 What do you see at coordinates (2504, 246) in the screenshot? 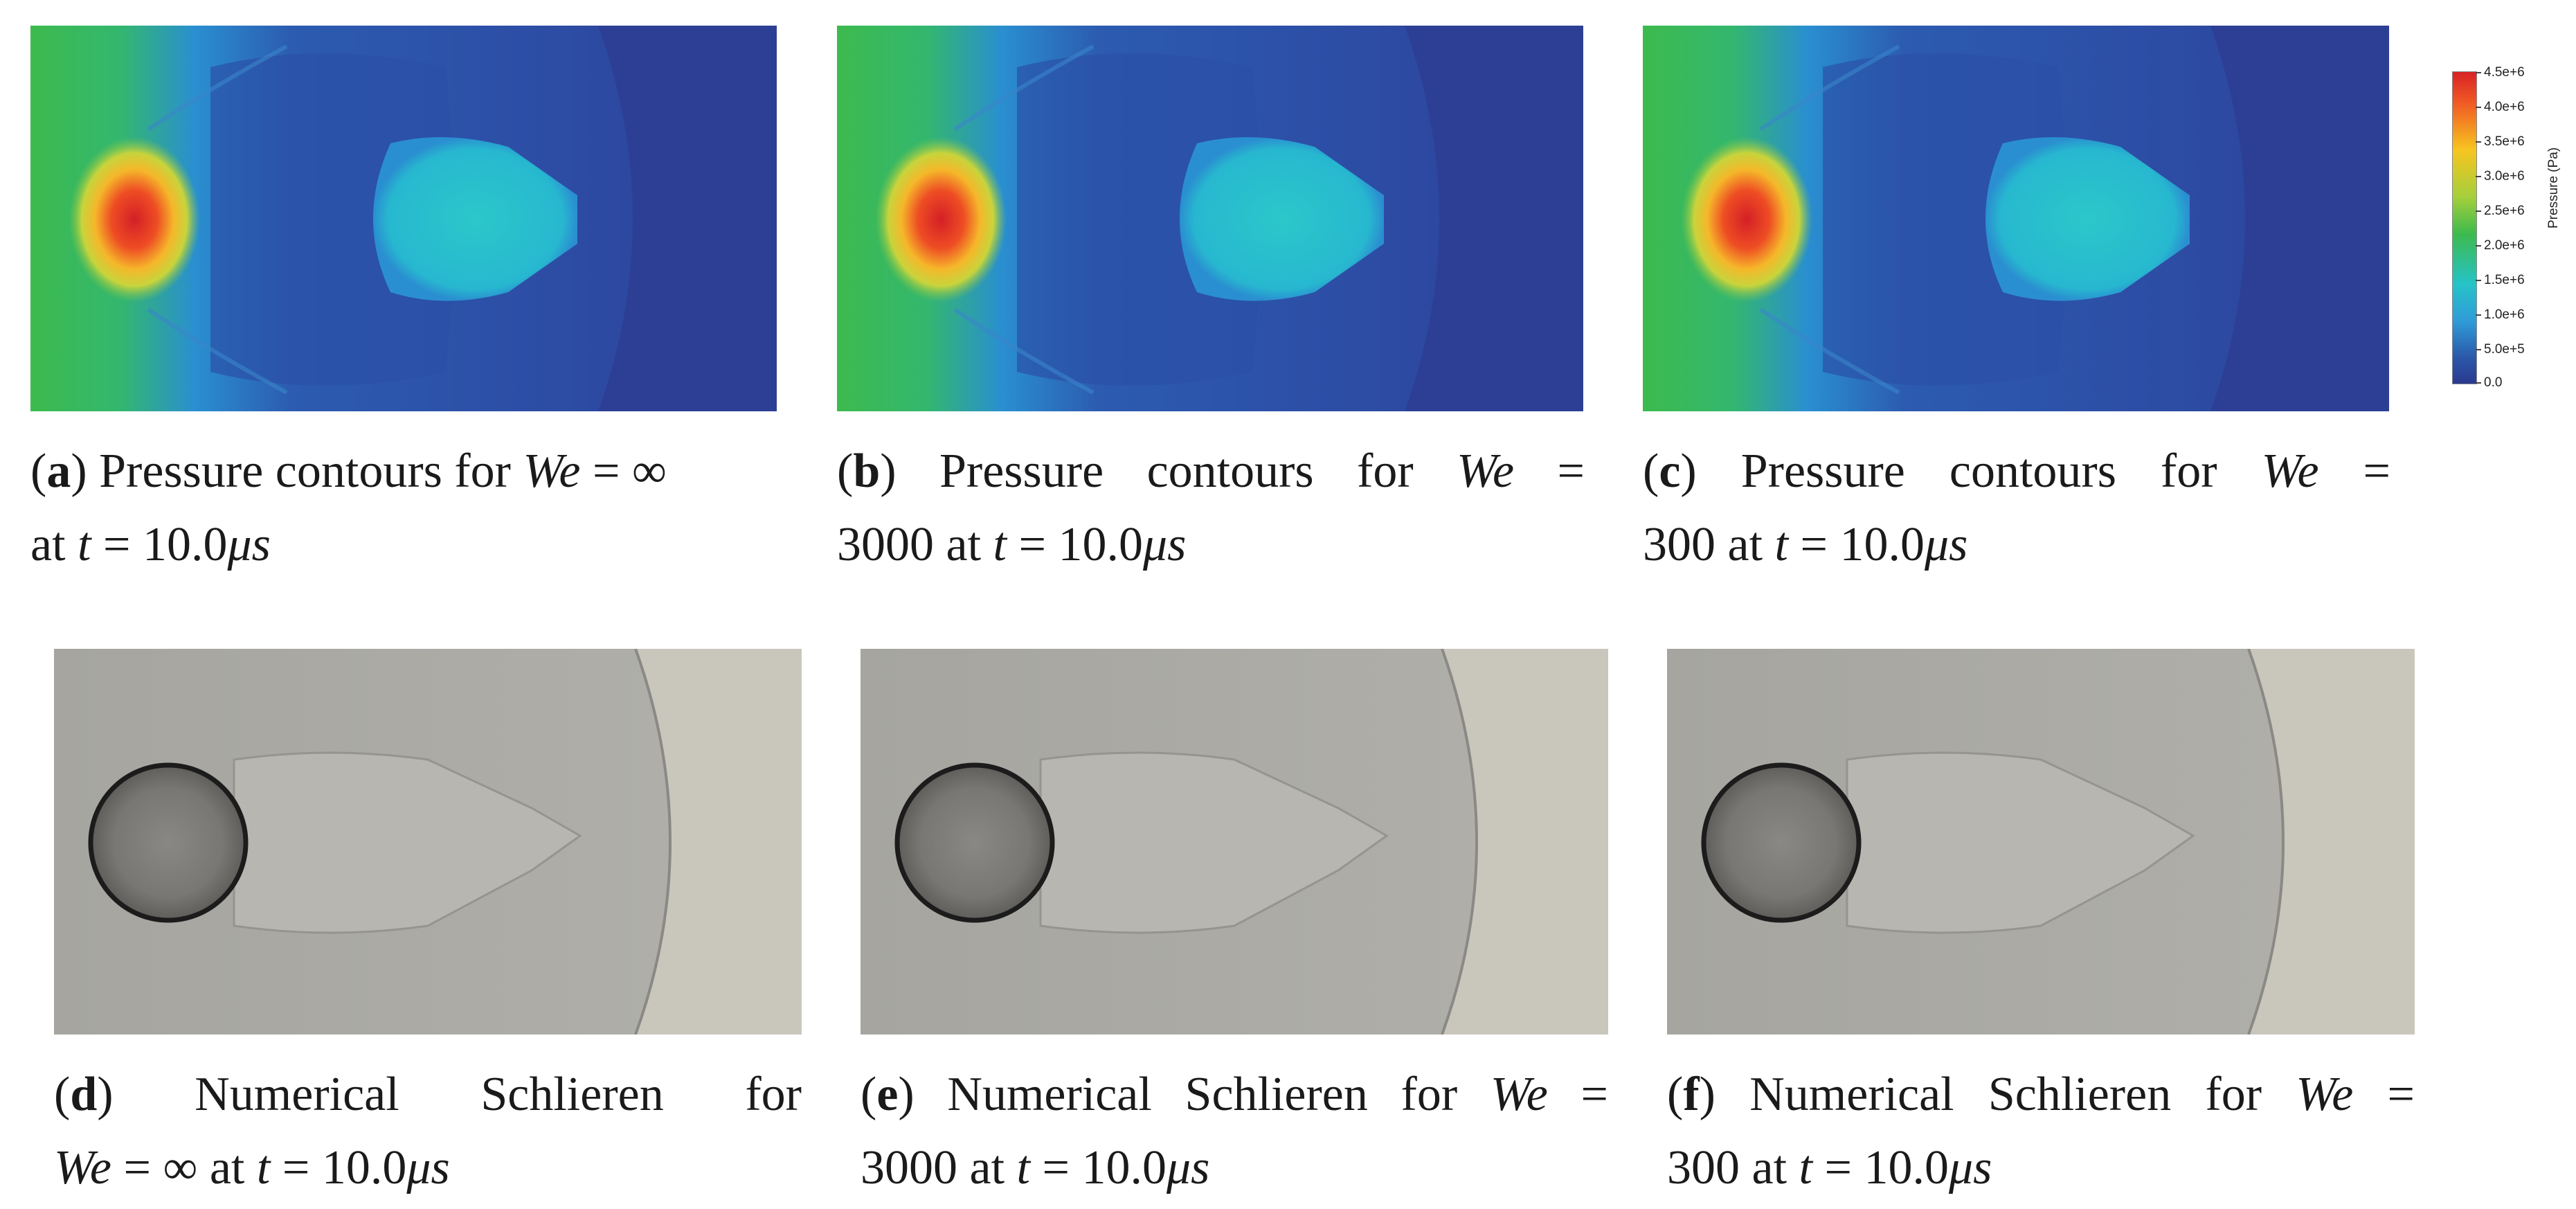
I see `colorbar-tick-label: 2.0e+6` at bounding box center [2504, 246].